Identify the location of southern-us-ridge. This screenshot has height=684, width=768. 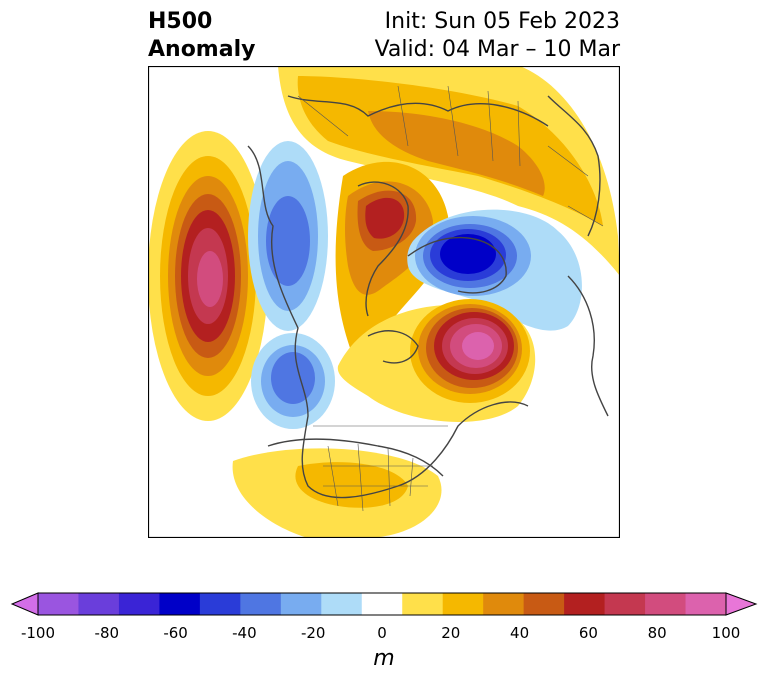
(337, 493).